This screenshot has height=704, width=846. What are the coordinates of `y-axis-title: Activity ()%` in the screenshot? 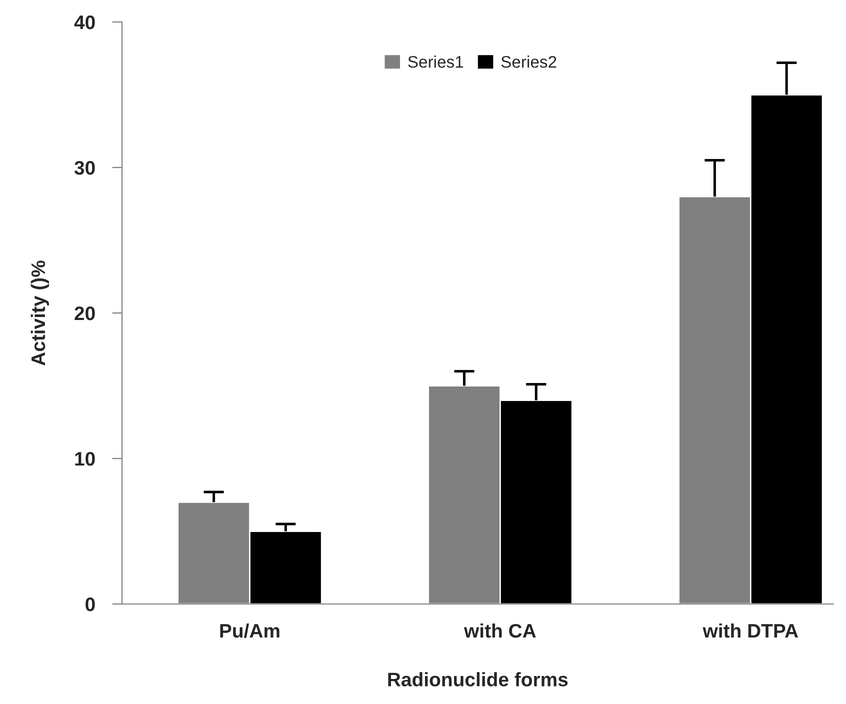 It's located at (39, 313).